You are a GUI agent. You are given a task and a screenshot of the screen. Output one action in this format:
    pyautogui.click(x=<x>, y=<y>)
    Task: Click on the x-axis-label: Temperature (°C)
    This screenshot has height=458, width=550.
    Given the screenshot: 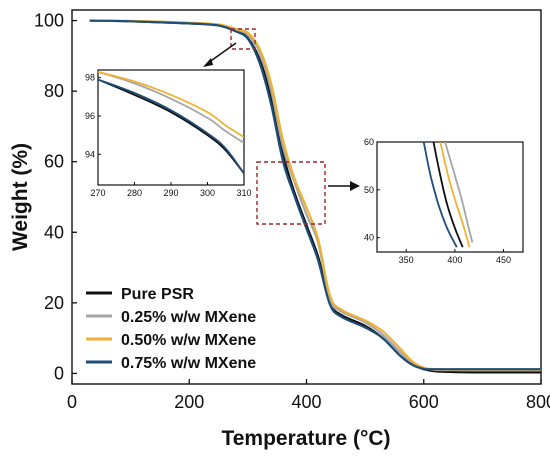 What is the action you would take?
    pyautogui.click(x=305, y=438)
    